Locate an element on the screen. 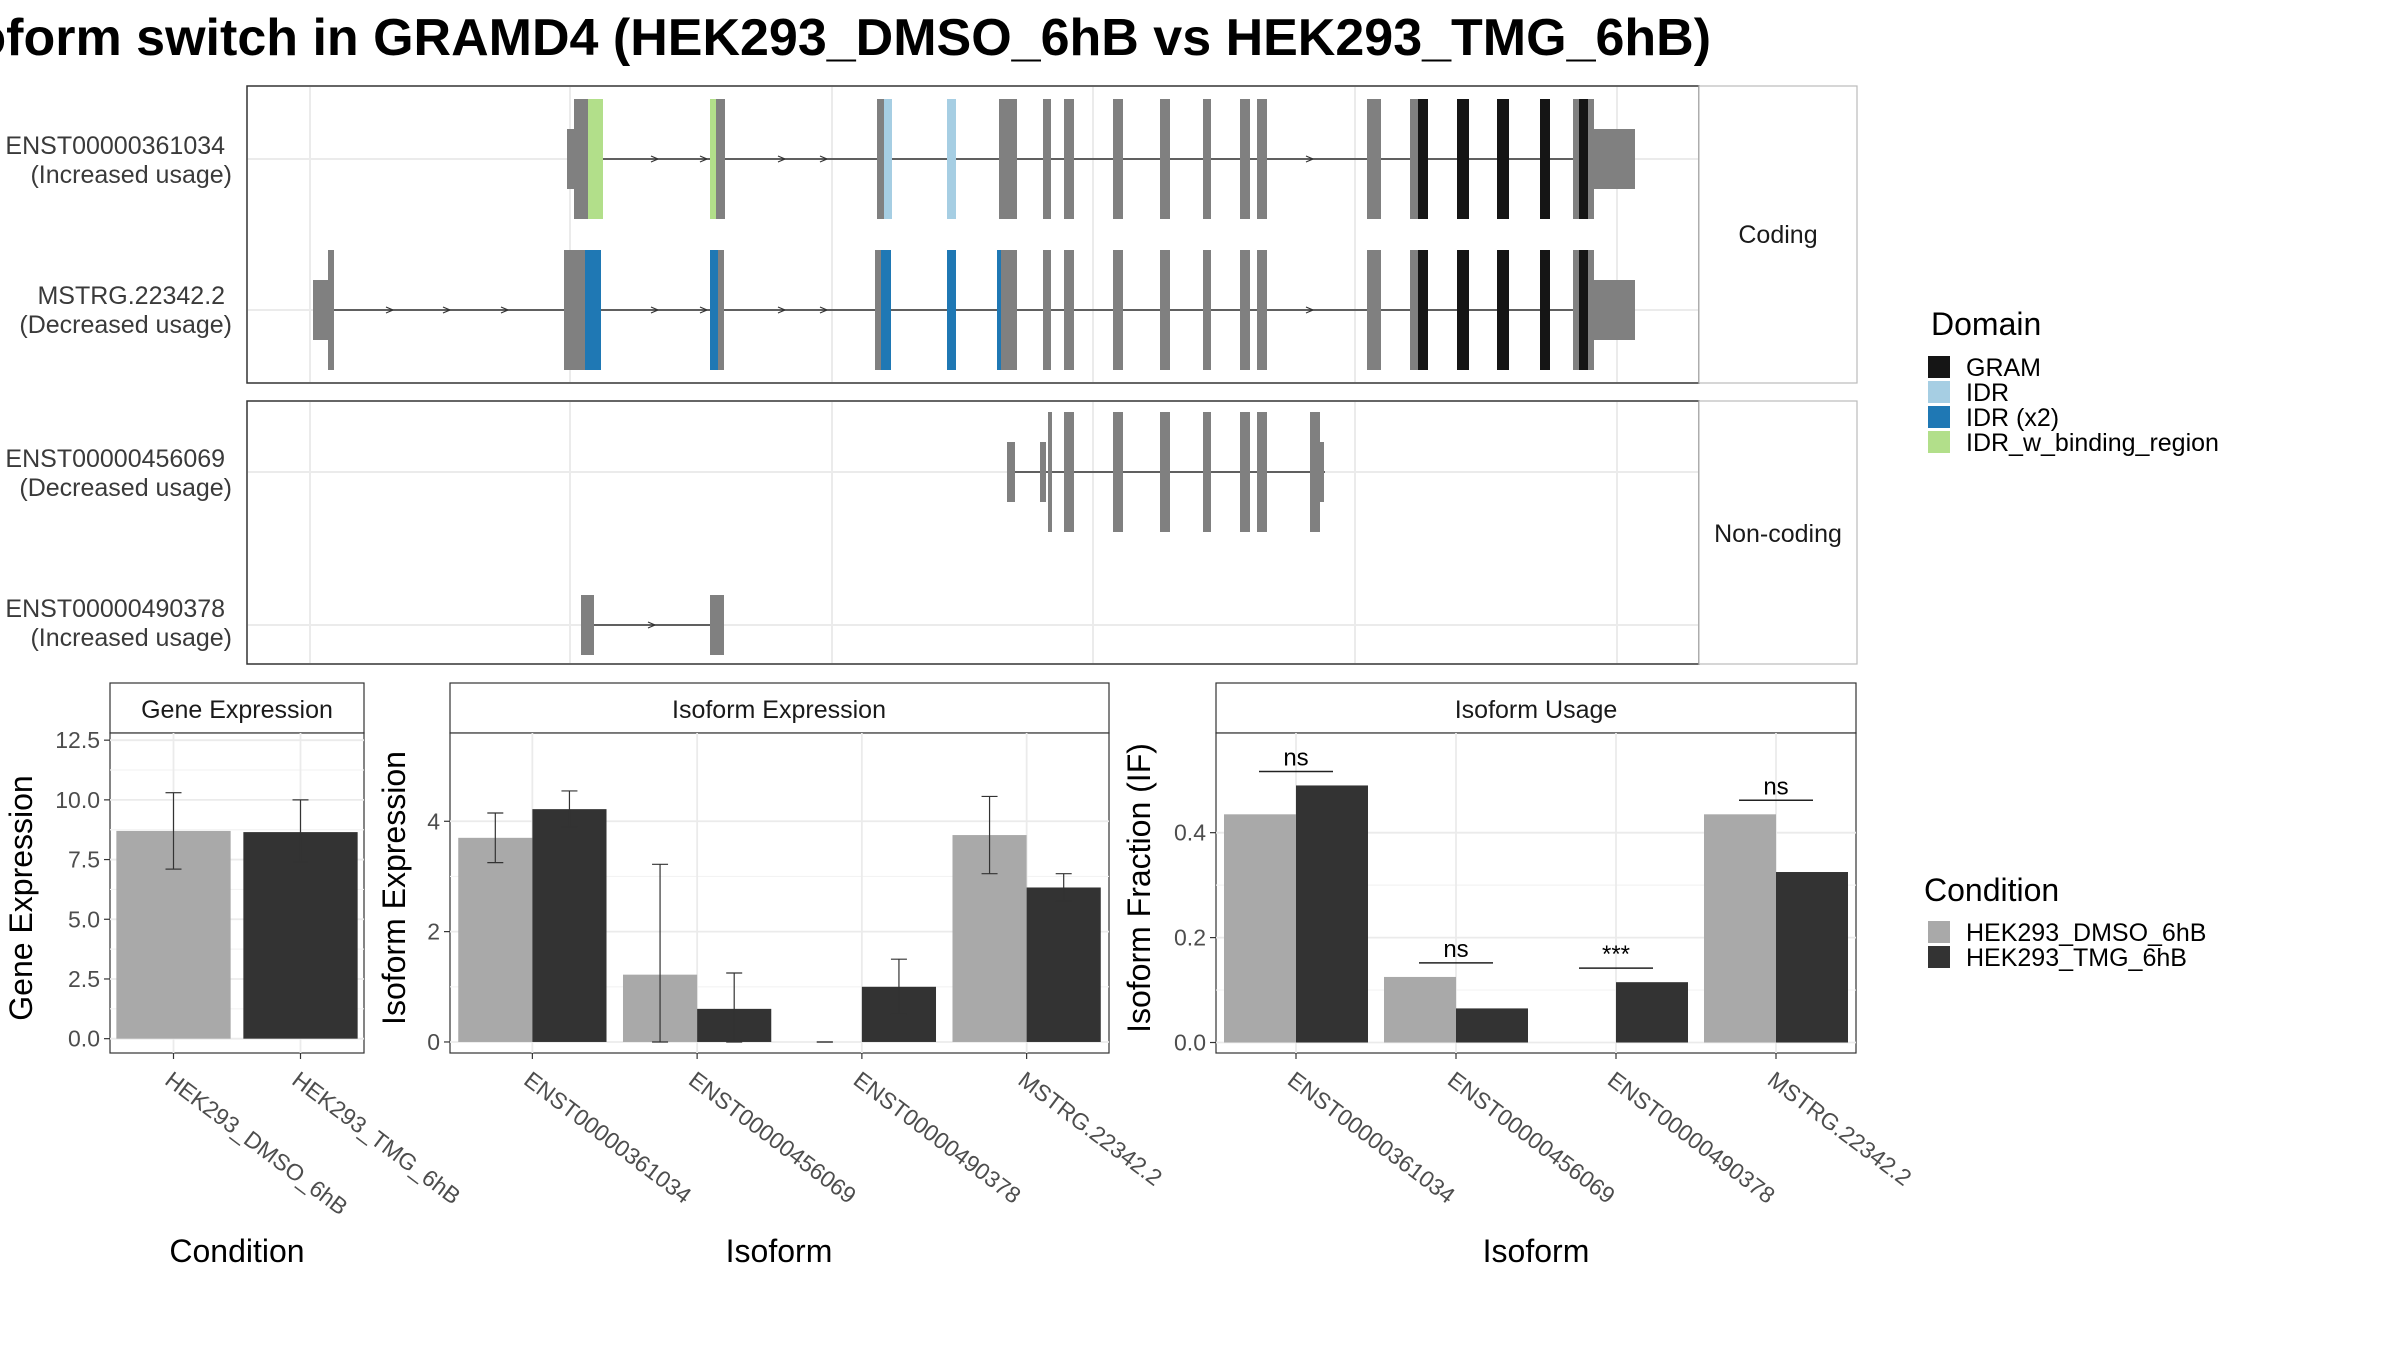 This screenshot has height=1350, width=2400. transcript-usage: (Increased usage) is located at coordinates (131, 638).